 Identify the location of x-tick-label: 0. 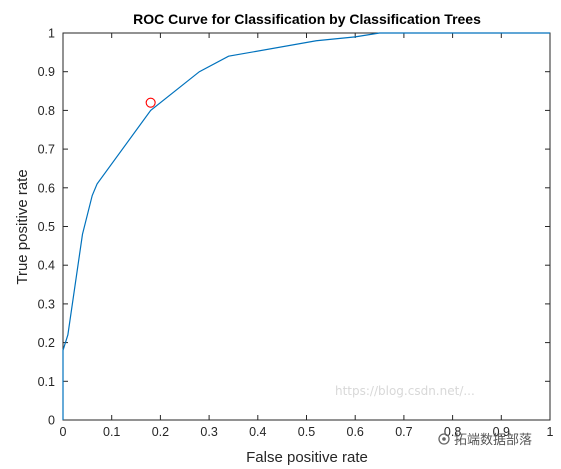
(63, 432).